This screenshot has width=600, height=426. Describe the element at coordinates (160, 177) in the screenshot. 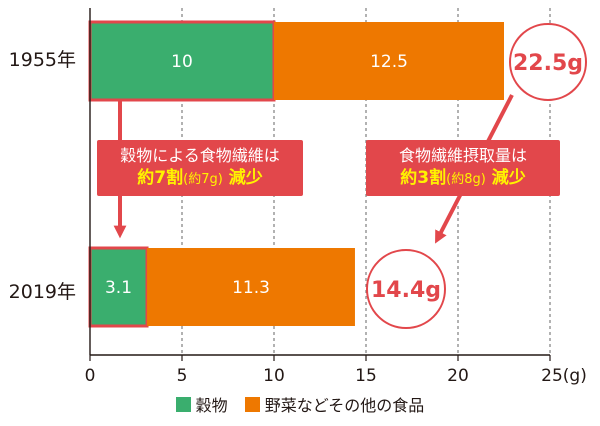

I see `grain-note-ratio: 約7割` at that location.